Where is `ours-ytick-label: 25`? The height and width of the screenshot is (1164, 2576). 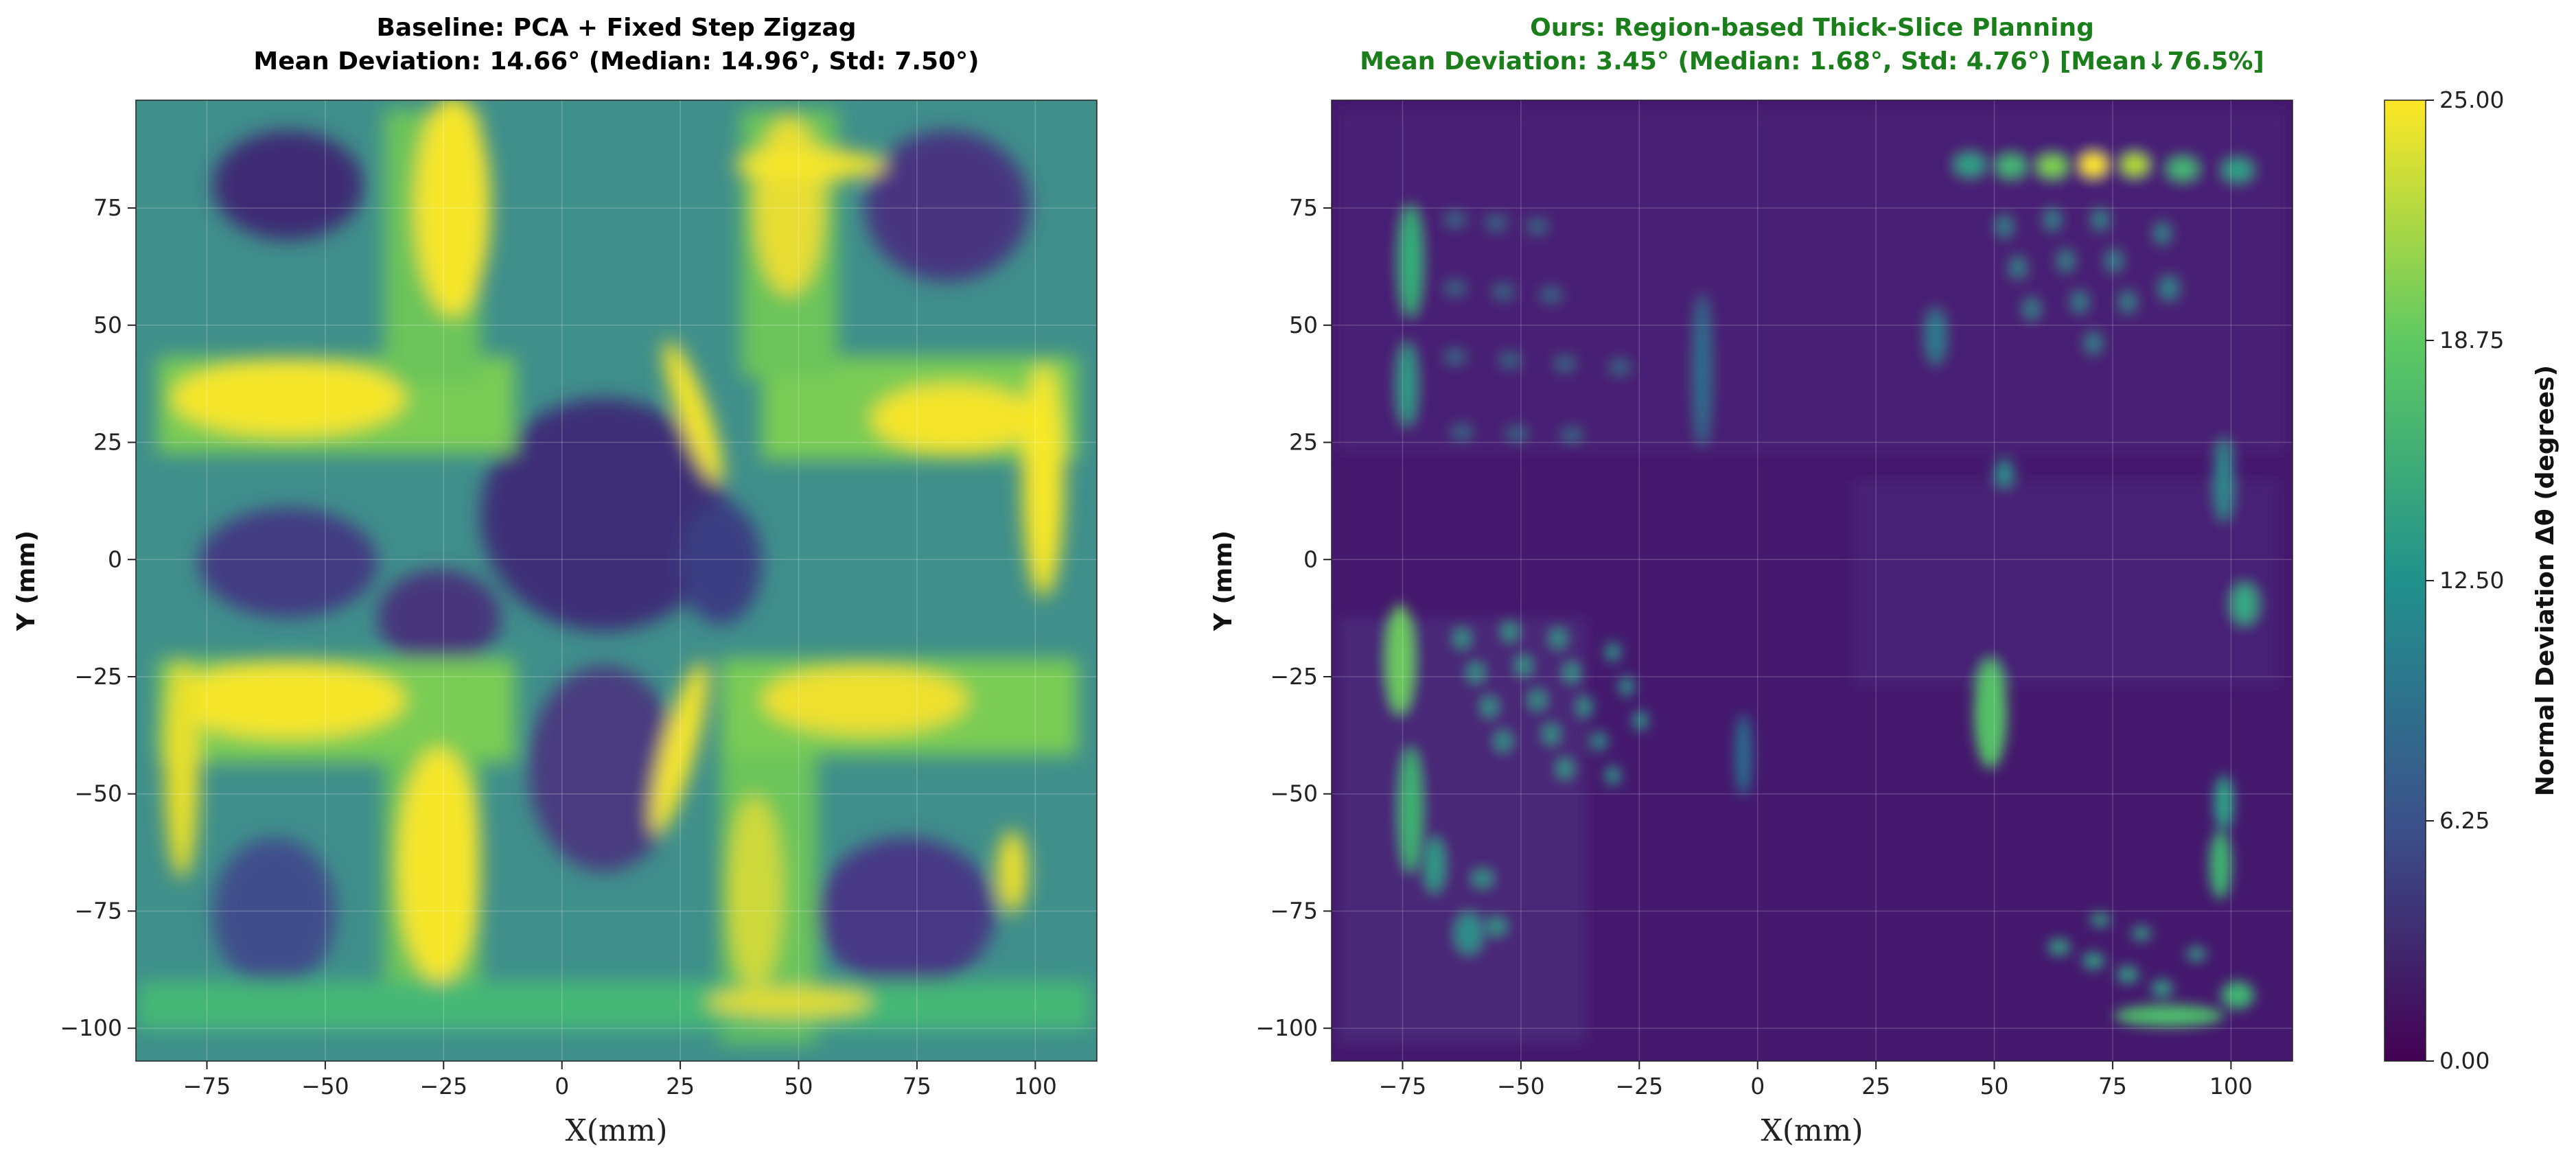 ours-ytick-label: 25 is located at coordinates (1303, 443).